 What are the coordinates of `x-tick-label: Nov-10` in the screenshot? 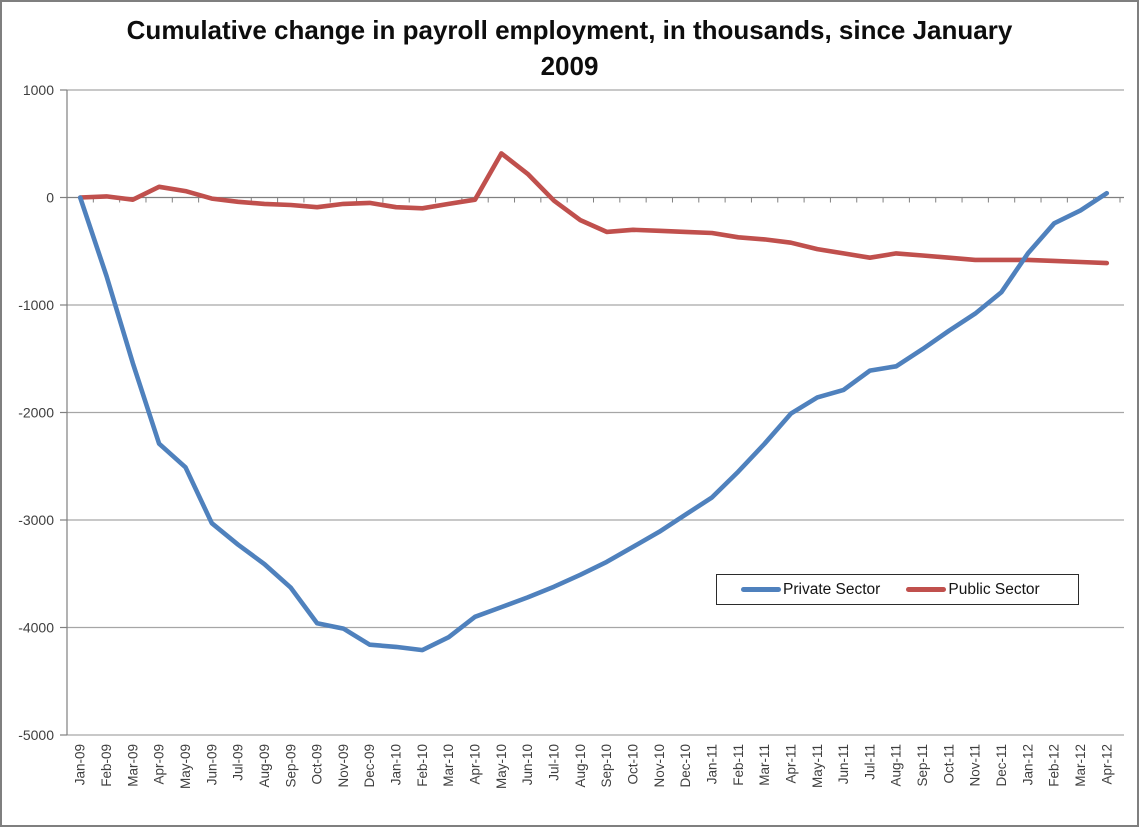 It's located at (659, 766).